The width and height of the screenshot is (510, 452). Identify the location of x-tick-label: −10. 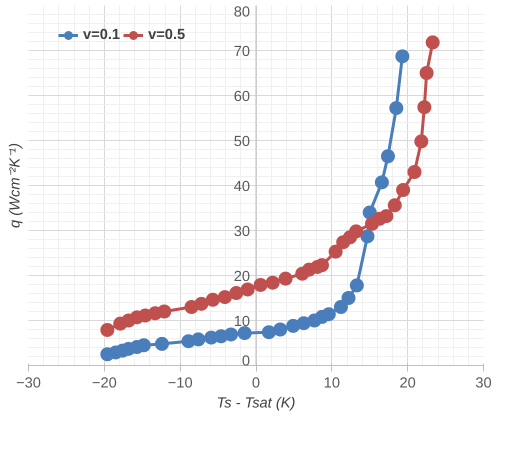
(180, 384).